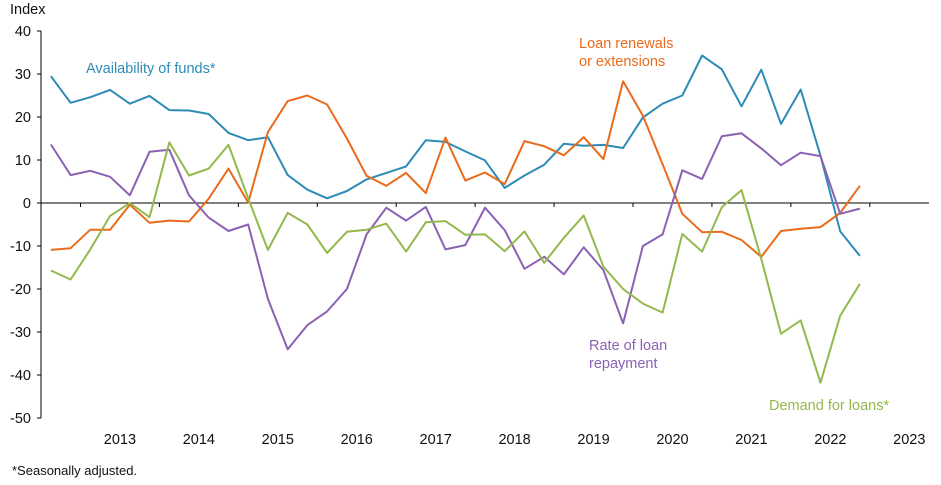  I want to click on series-label-2: repayment, so click(623, 364).